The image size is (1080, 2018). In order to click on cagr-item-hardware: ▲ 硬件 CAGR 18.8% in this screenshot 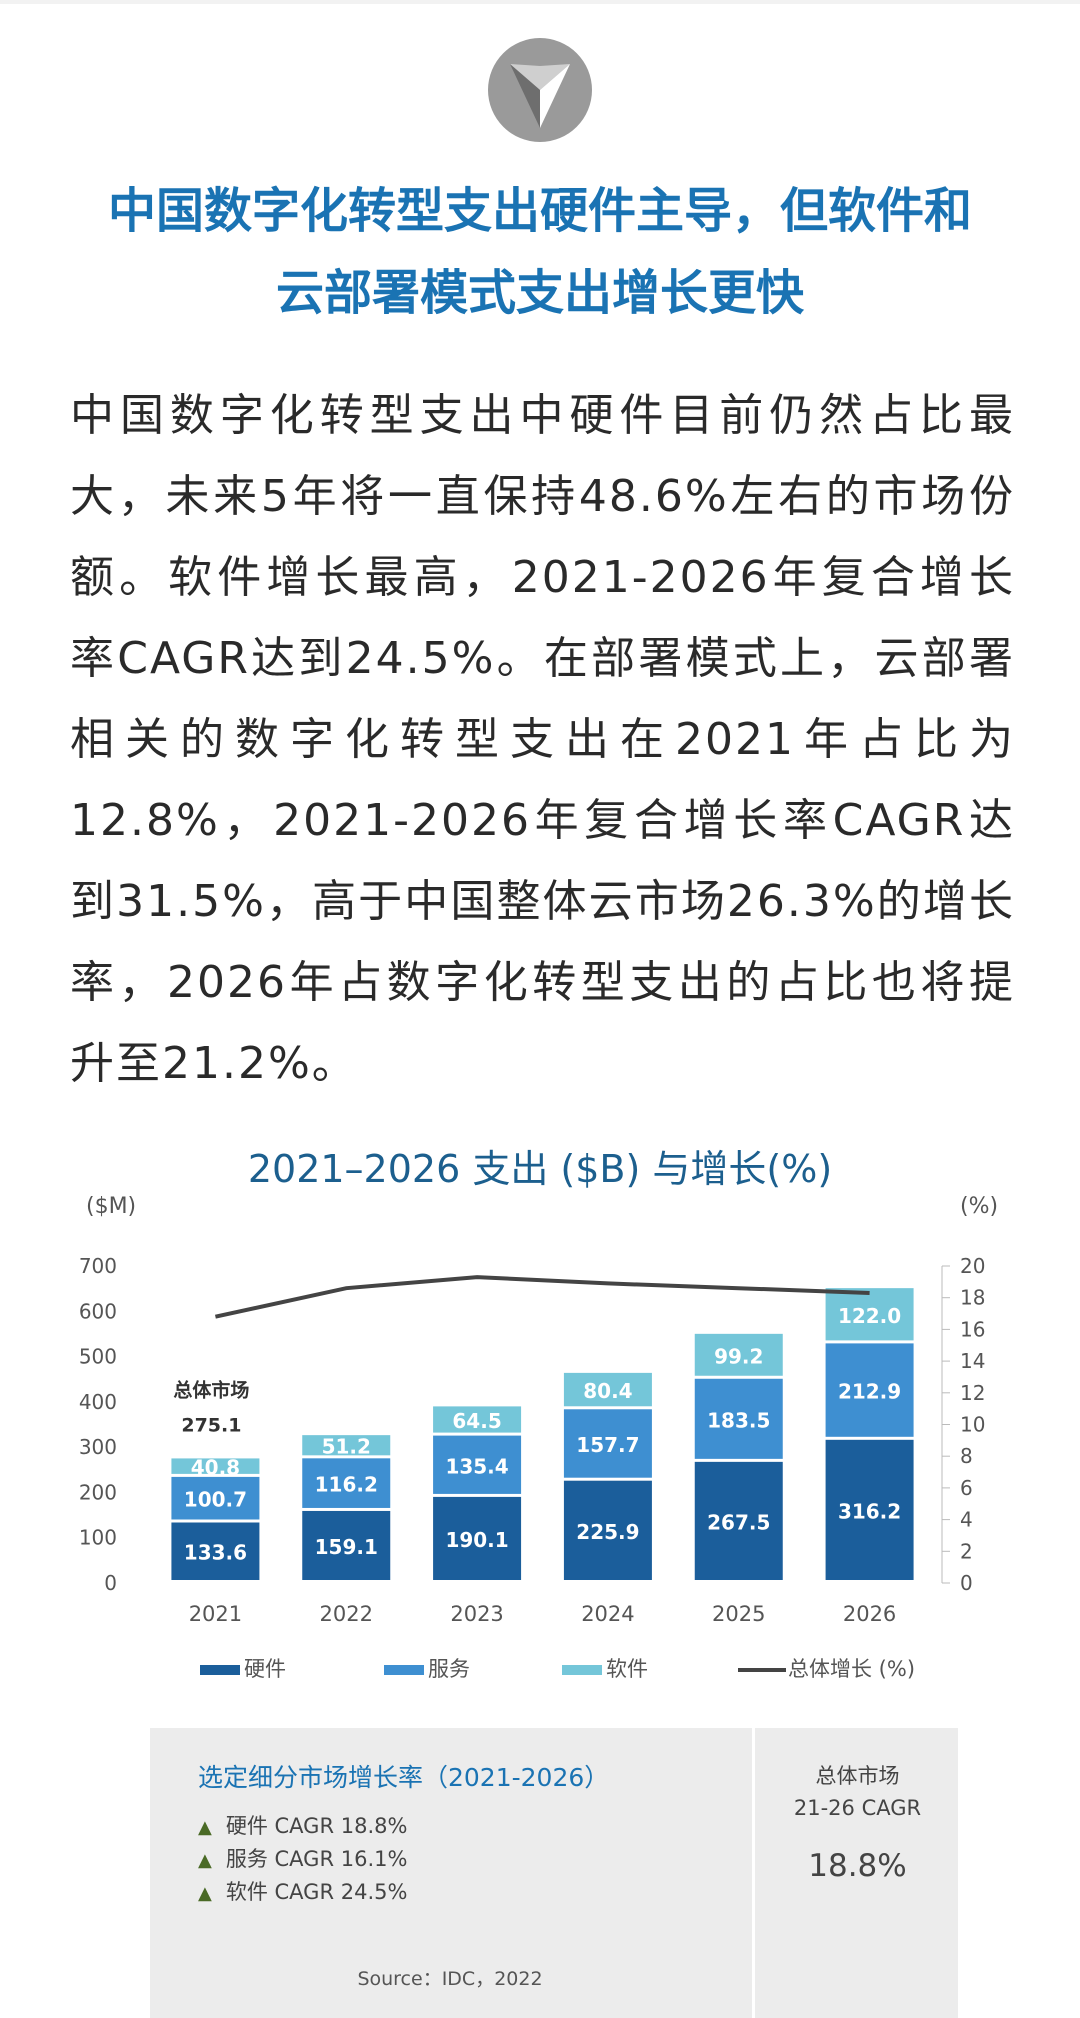, I will do `click(303, 1826)`.